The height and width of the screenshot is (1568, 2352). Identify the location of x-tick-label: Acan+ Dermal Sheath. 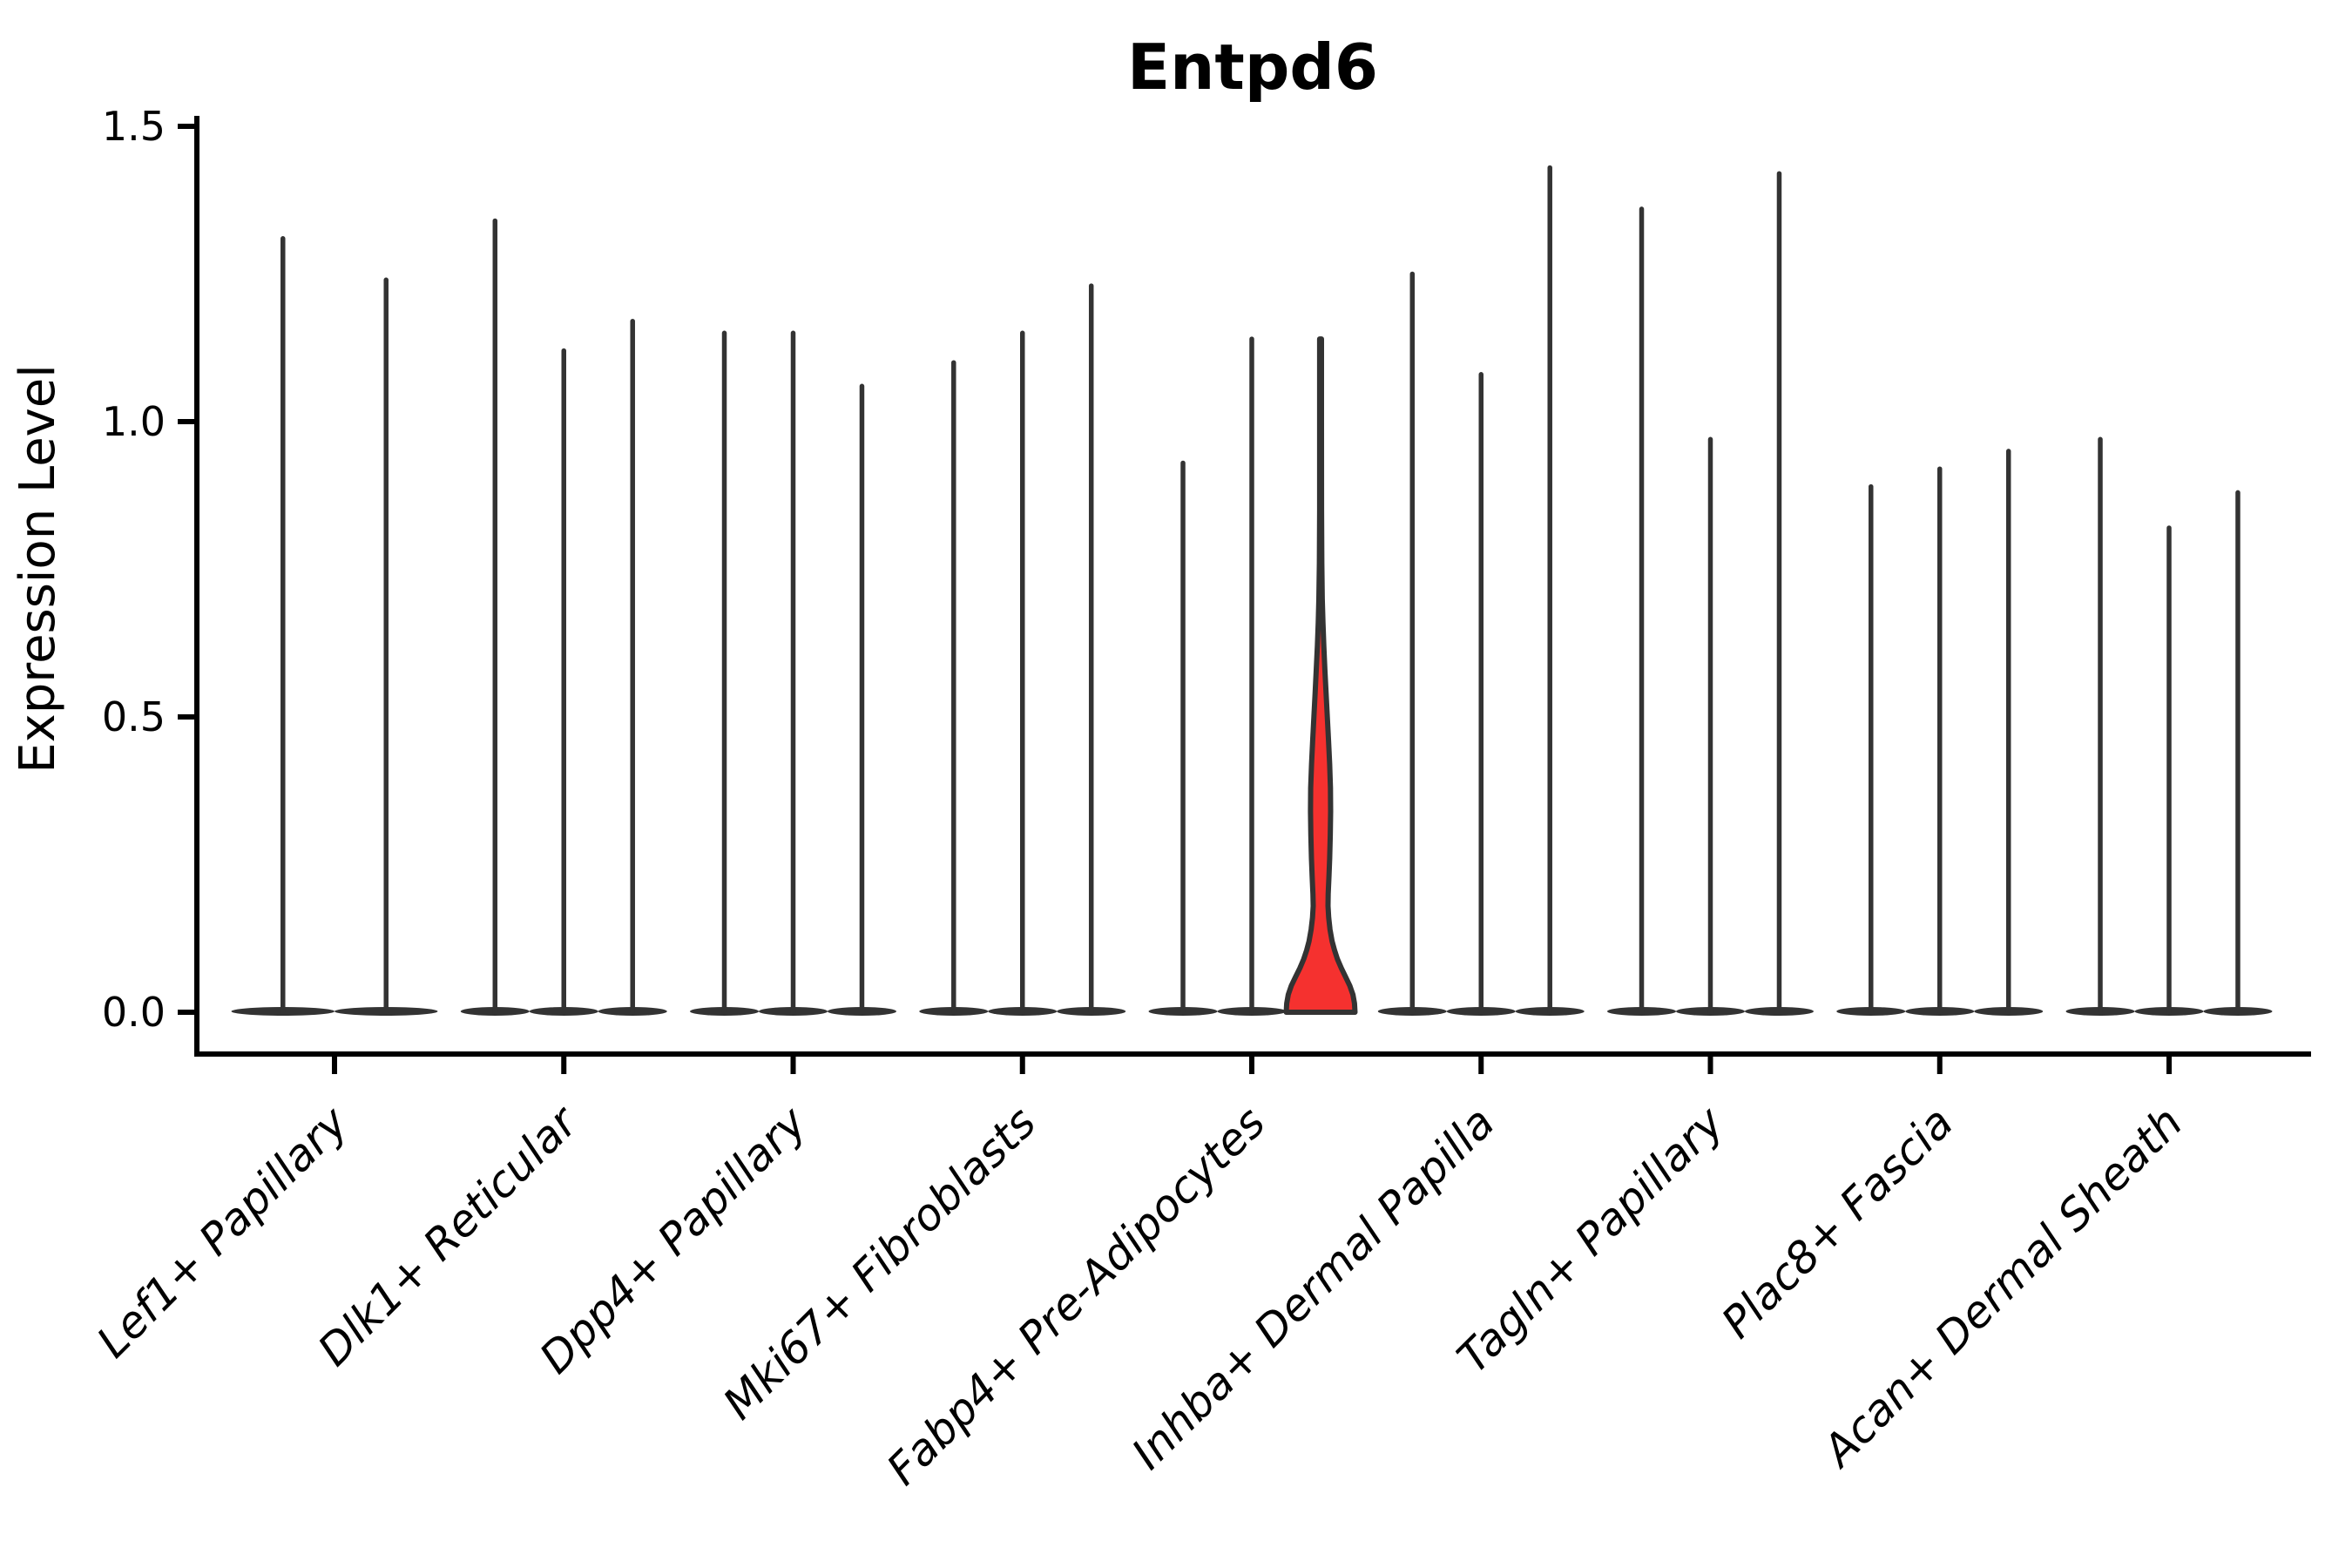
(2003, 1287).